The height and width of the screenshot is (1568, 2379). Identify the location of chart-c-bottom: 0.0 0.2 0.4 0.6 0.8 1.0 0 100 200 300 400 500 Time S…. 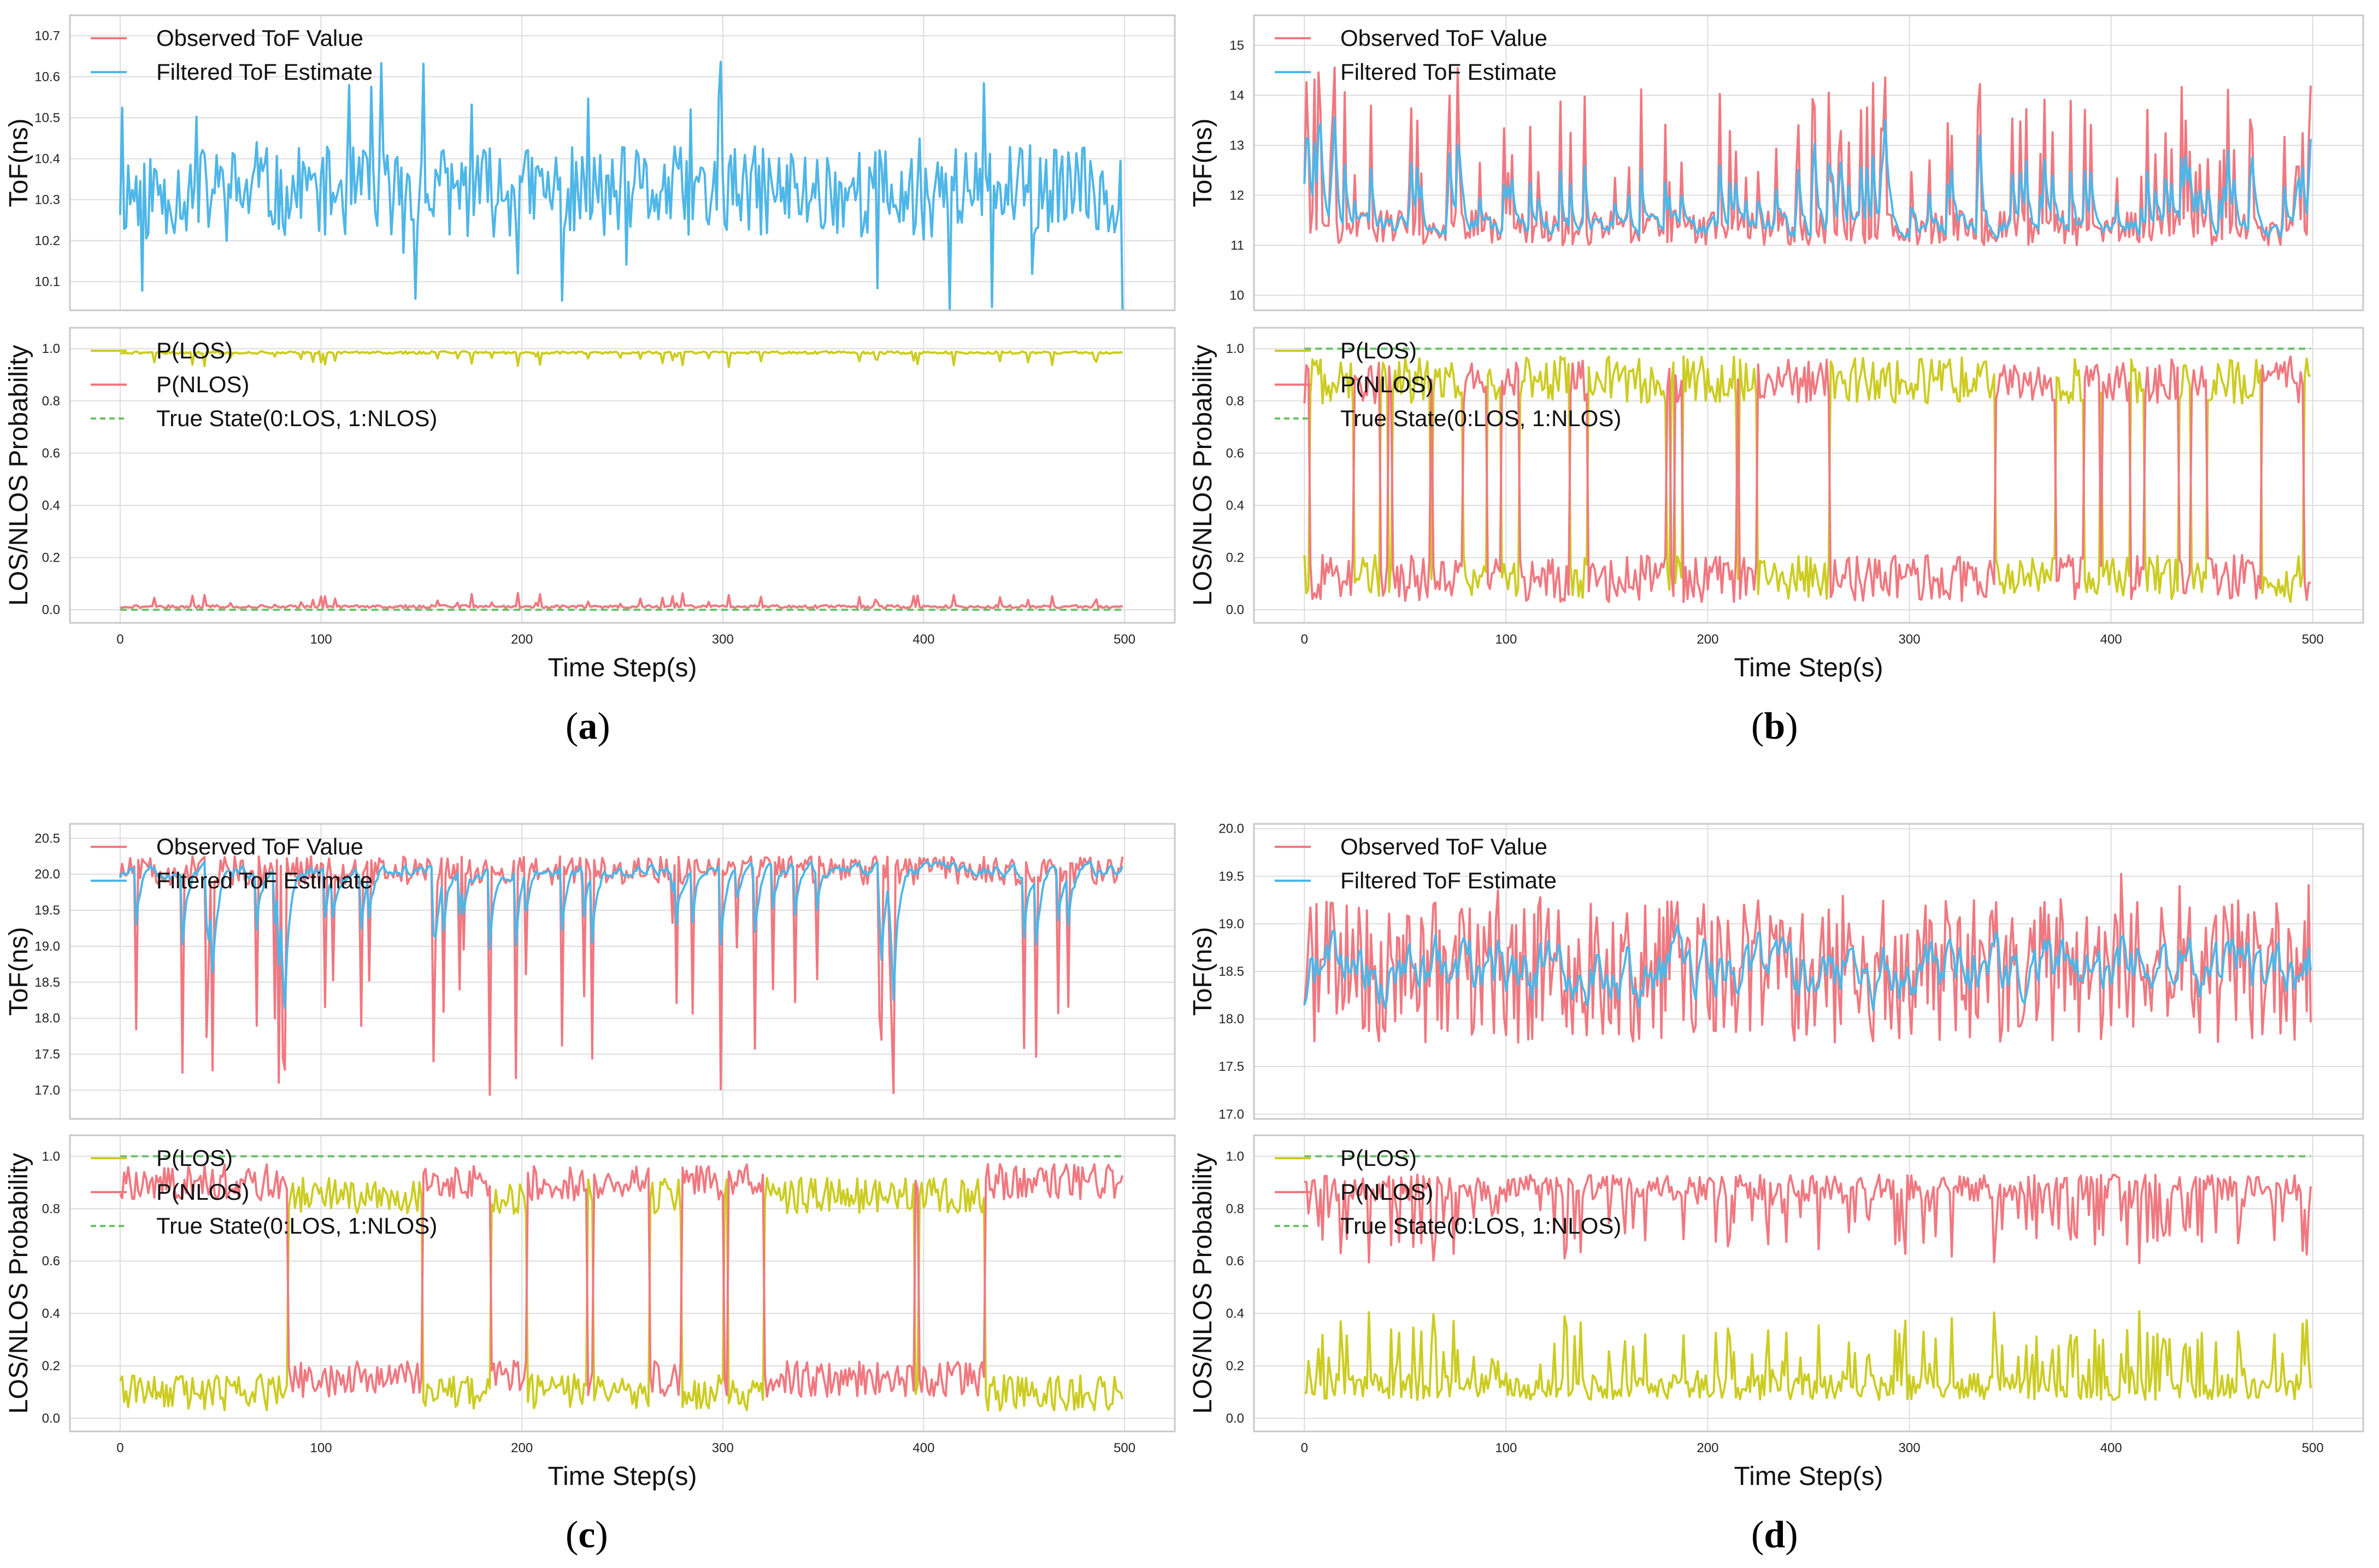
(590, 1312).